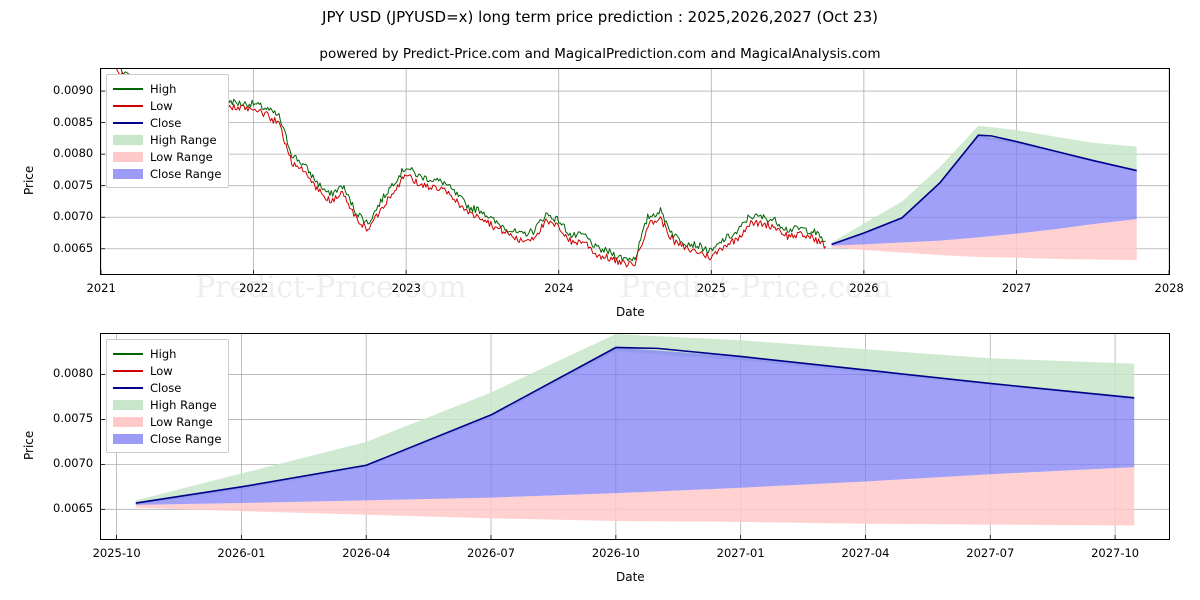  I want to click on x-tick-label: 2023, so click(406, 288).